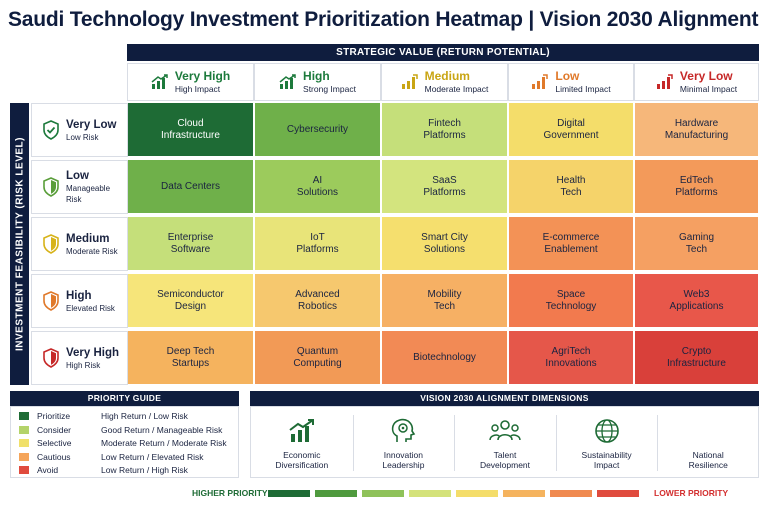 Image resolution: width=768 pixels, height=512 pixels. Describe the element at coordinates (88, 238) in the screenshot. I see `row-label: Medium` at that location.